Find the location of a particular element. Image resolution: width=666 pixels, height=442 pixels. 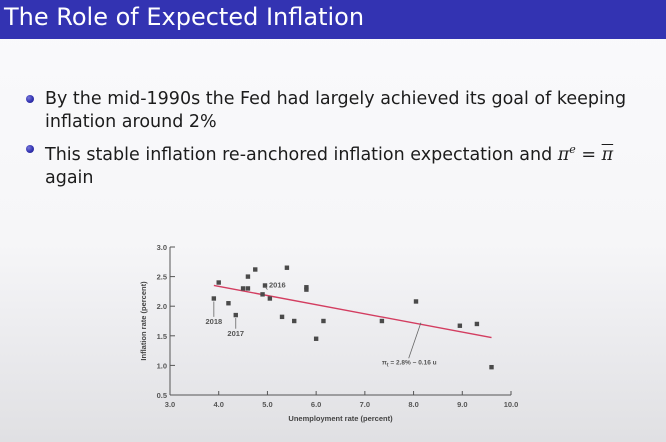

math-equals: = is located at coordinates (589, 155).